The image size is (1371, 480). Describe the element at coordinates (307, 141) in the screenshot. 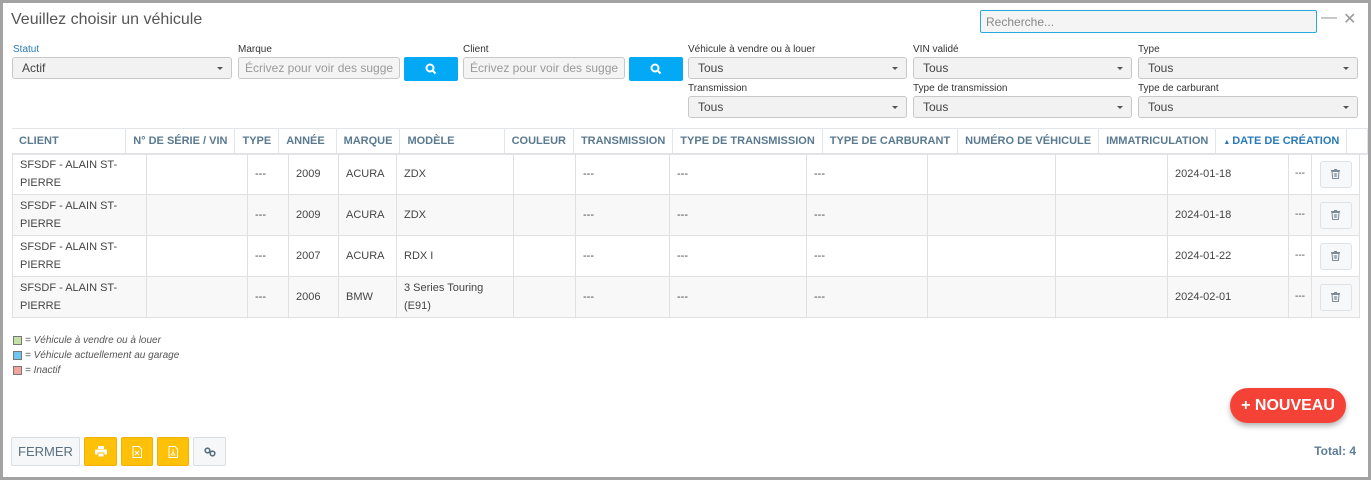

I see `column-header-annee: ANNÉE` at that location.